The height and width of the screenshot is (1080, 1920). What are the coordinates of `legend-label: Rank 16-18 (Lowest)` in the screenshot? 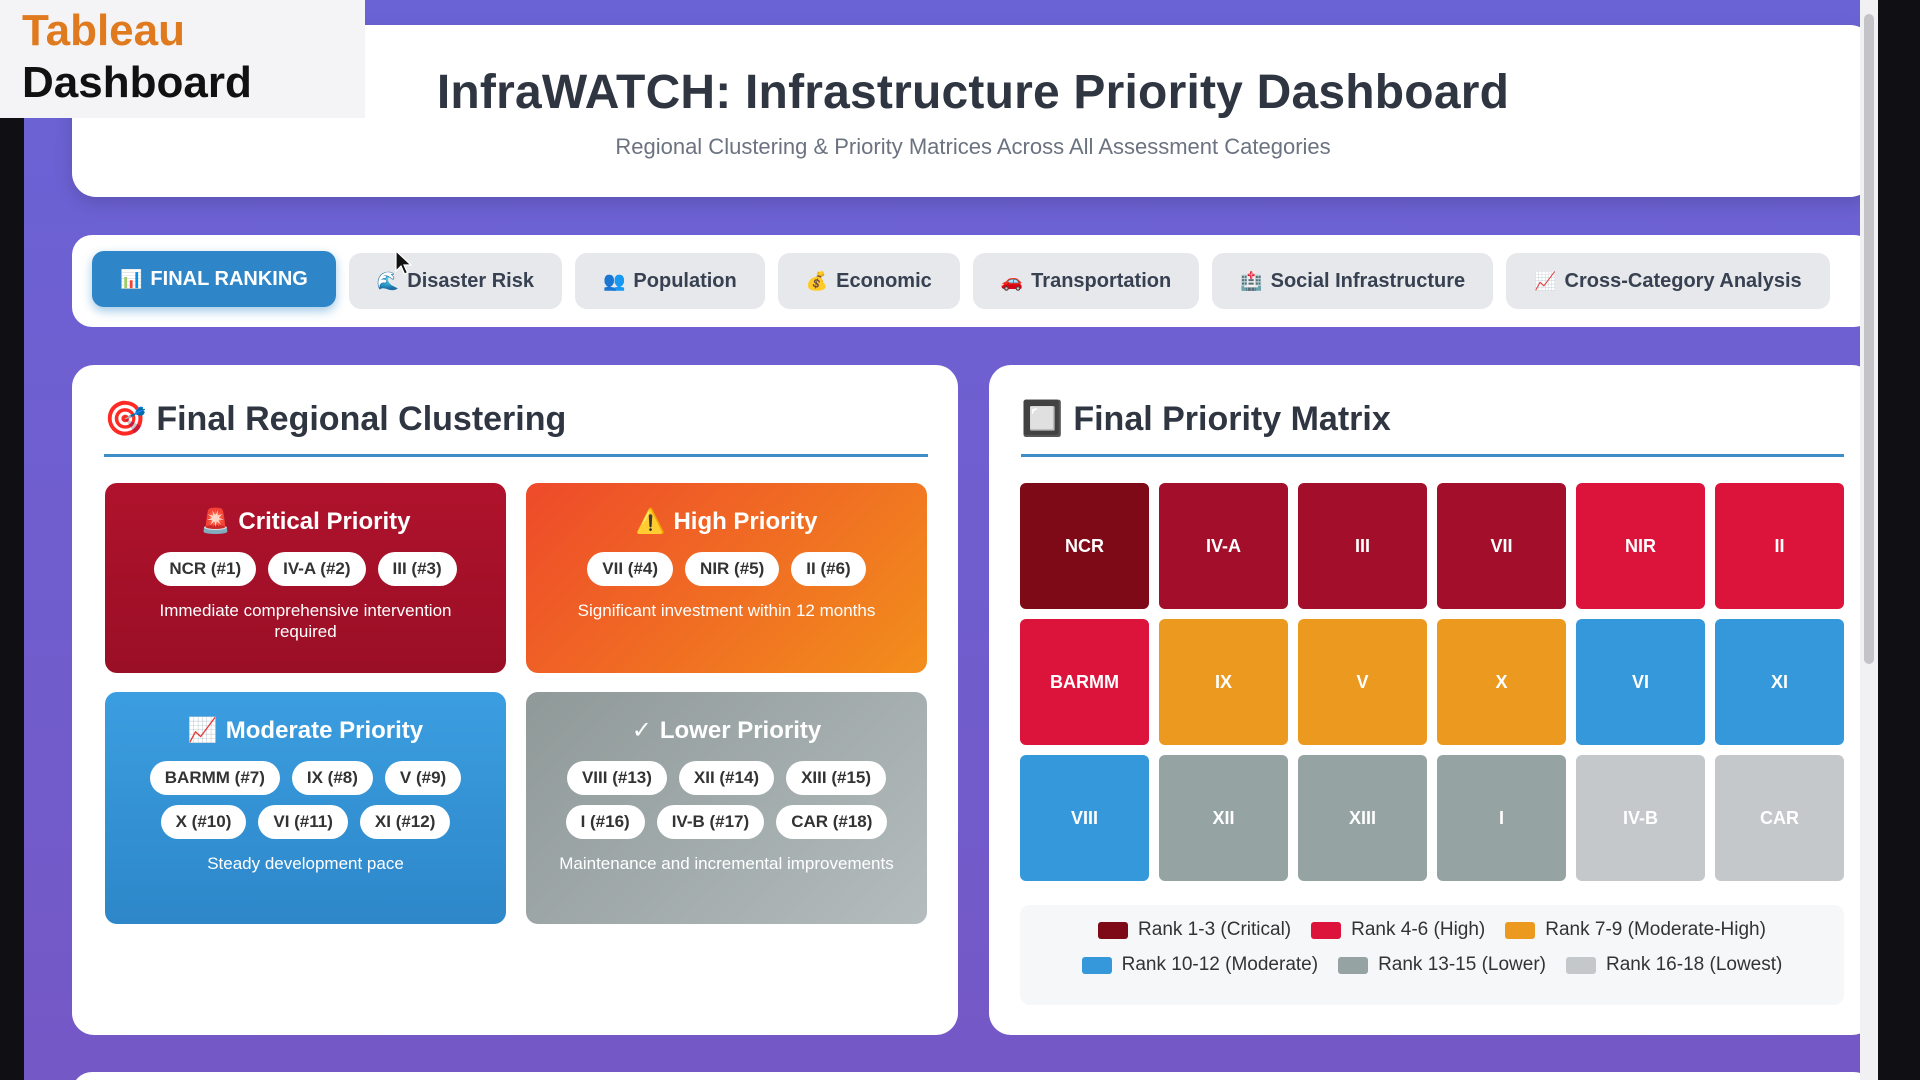 It's located at (1694, 964).